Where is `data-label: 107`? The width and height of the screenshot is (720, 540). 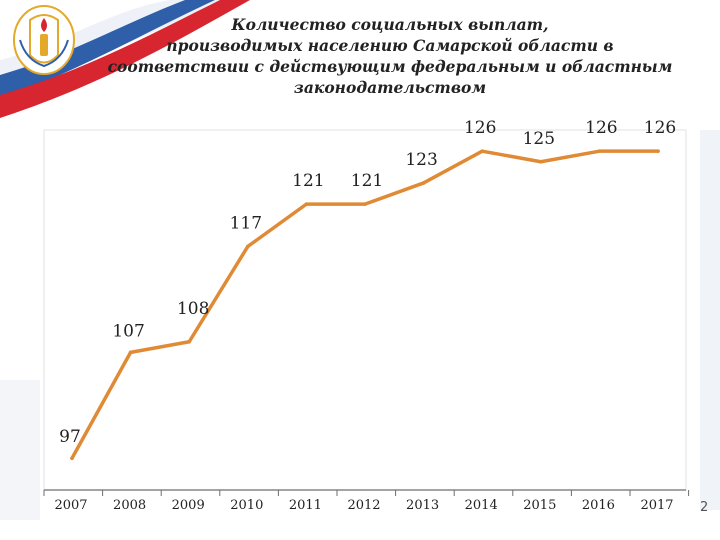 data-label: 107 is located at coordinates (128, 331).